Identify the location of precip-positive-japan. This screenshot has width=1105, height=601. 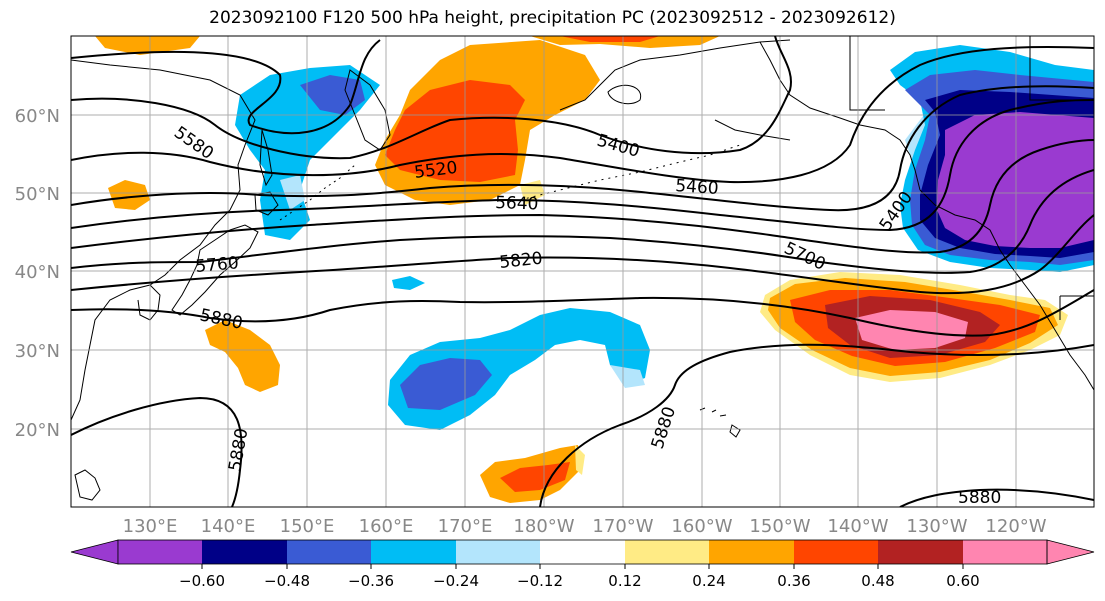
(242, 356).